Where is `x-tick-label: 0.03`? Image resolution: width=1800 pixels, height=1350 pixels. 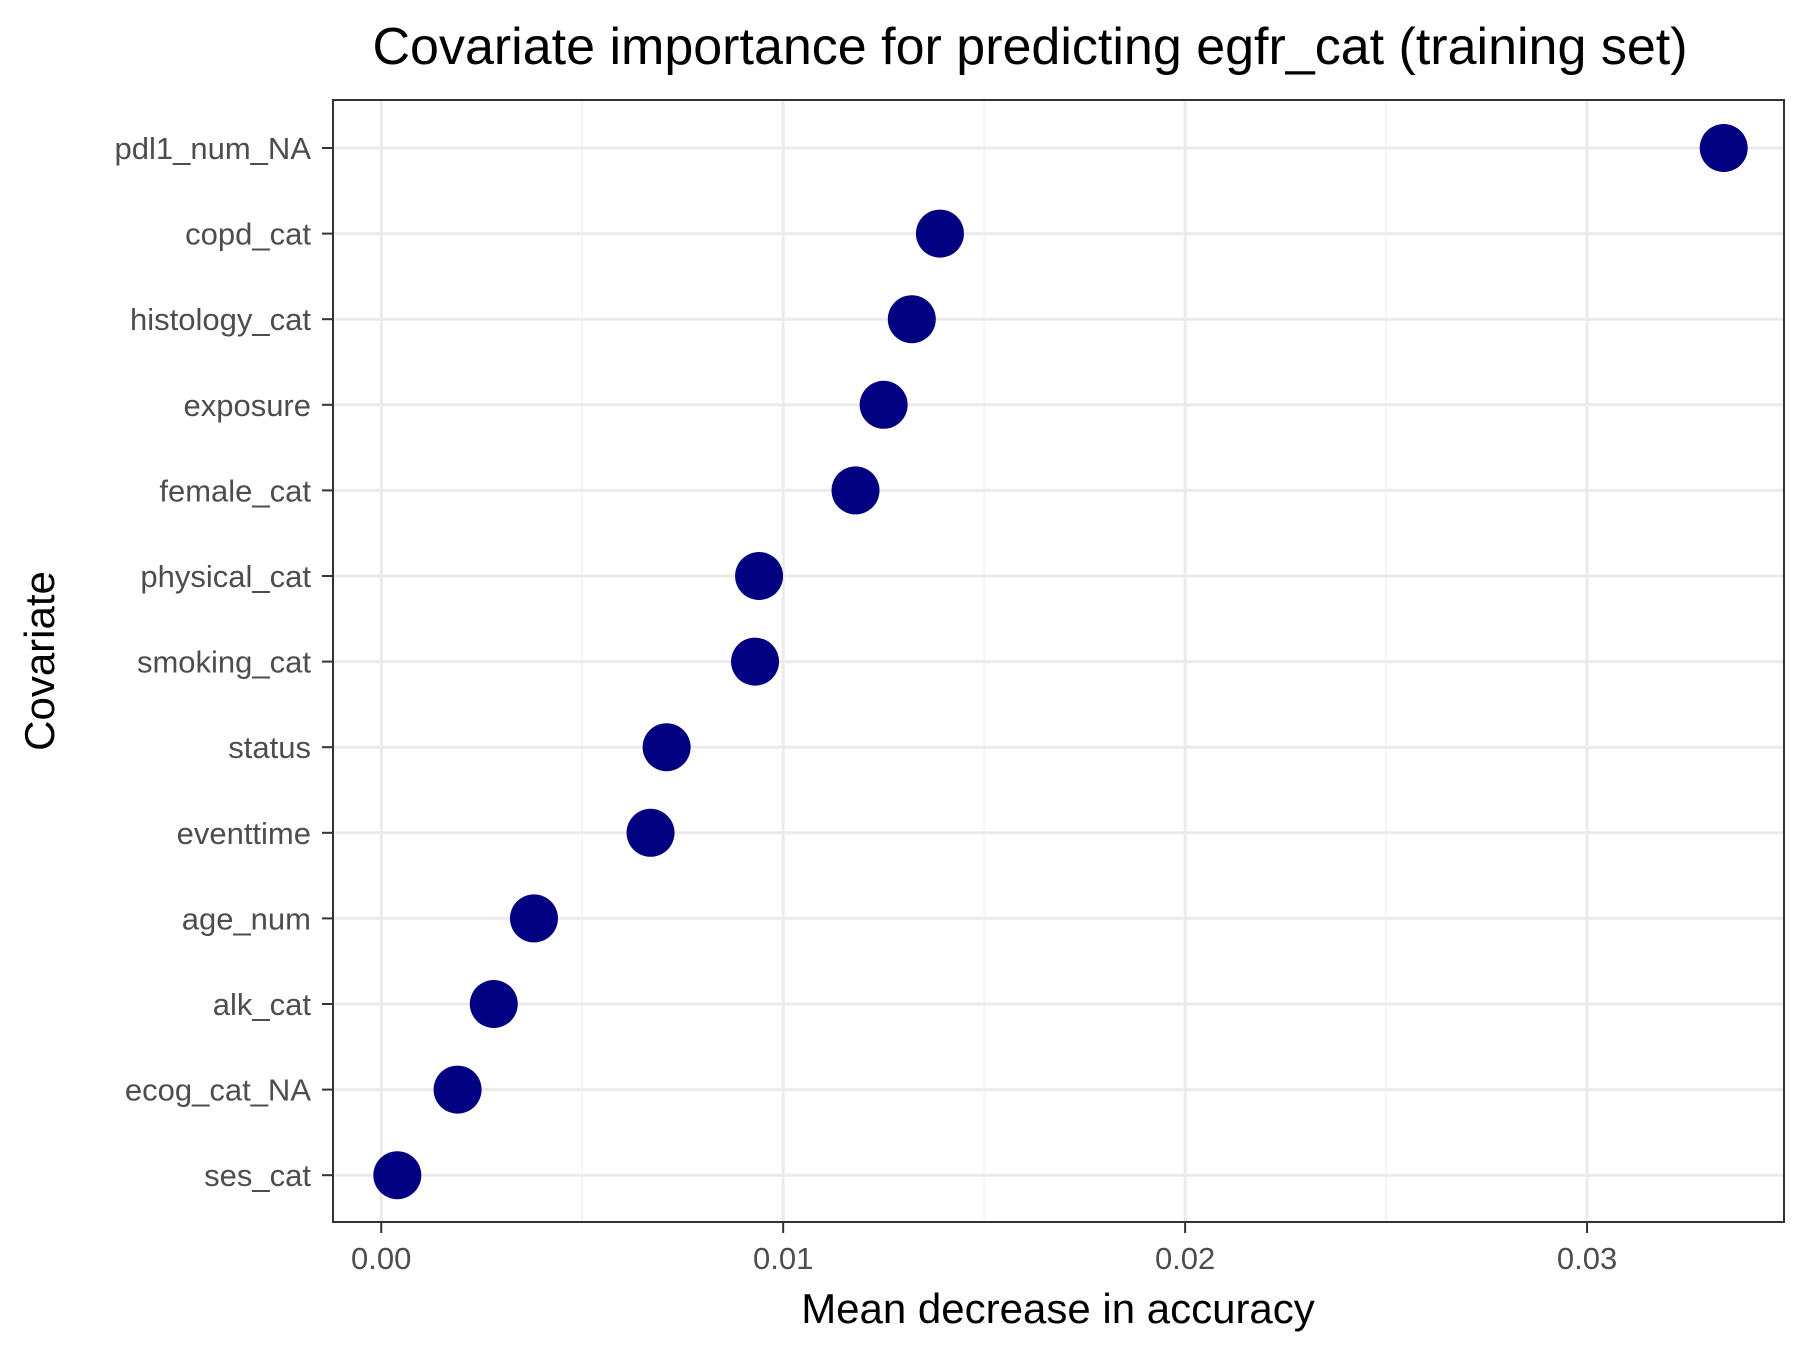
x-tick-label: 0.03 is located at coordinates (1587, 1258).